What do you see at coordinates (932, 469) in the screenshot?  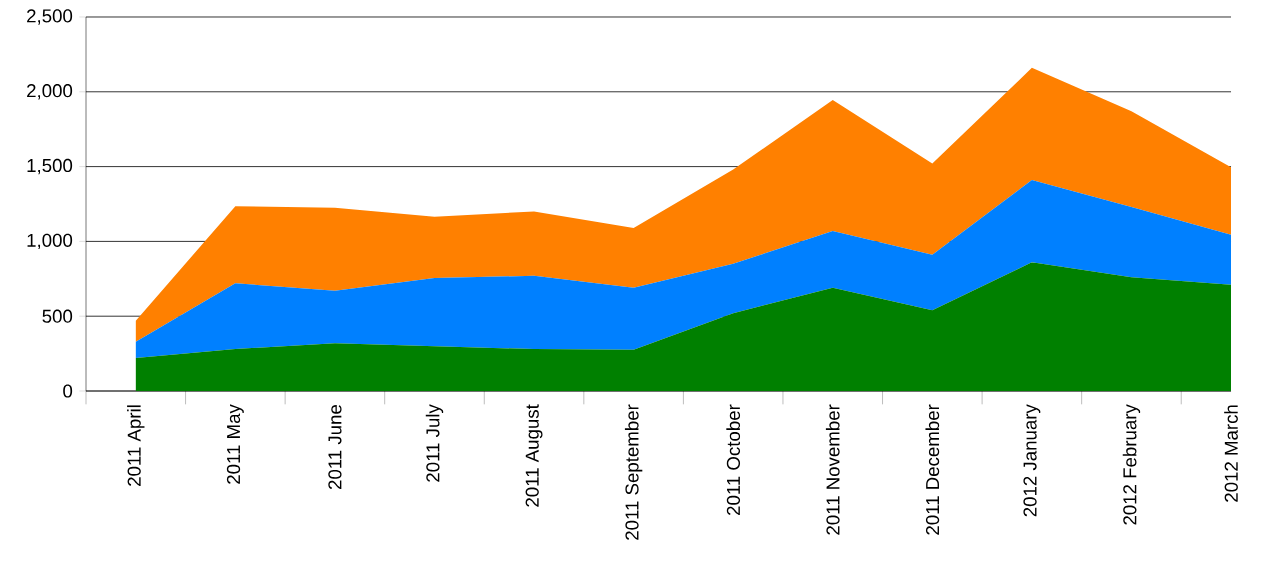 I see `x-tick-label: 2011 December` at bounding box center [932, 469].